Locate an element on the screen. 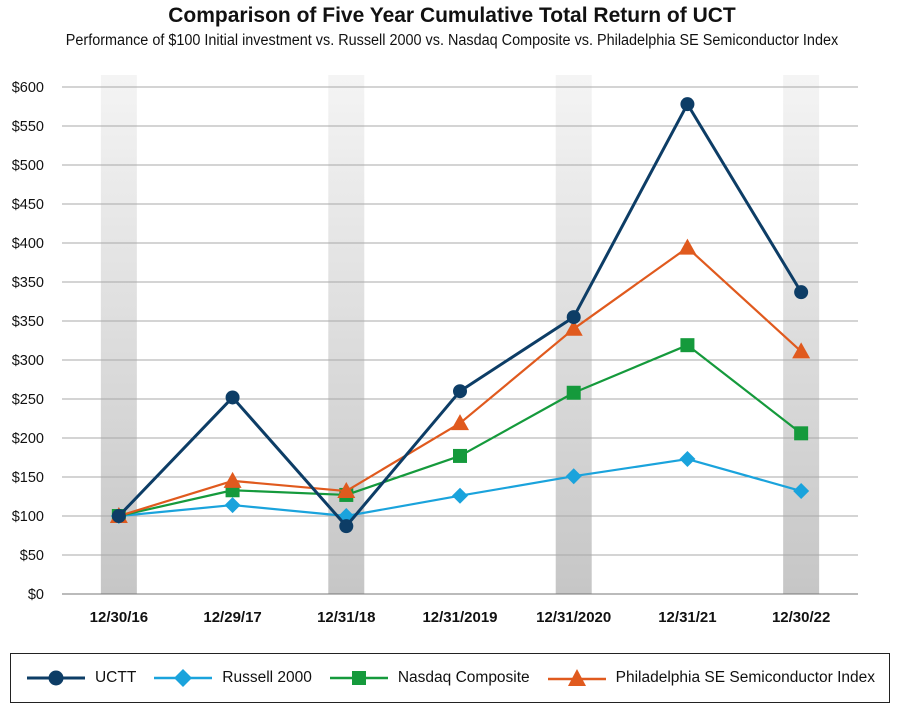  legend-item-russell-2000: Russell 2000 is located at coordinates (232, 678).